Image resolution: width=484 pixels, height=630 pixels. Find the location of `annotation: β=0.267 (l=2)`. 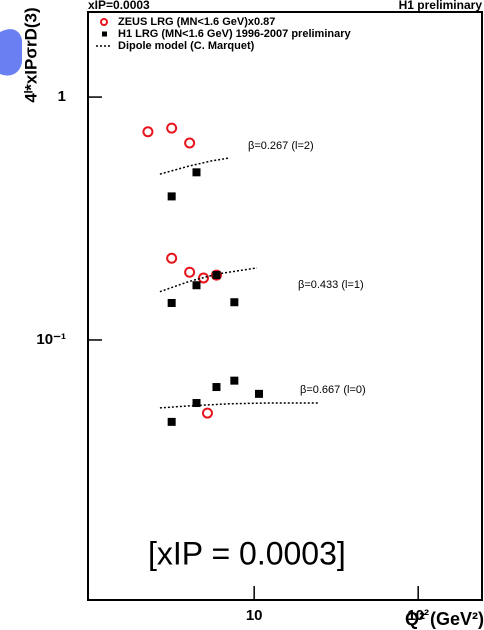

annotation: β=0.267 (l=2) is located at coordinates (281, 146).